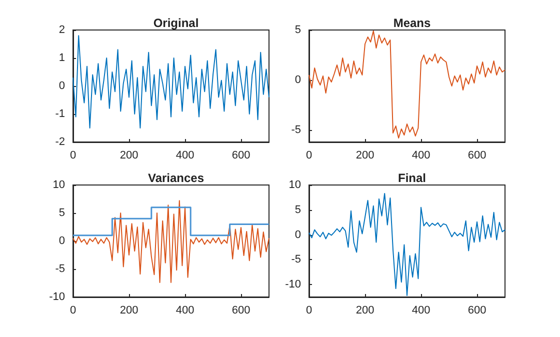  Describe the element at coordinates (60, 142) in the screenshot. I see `y-tick-label: -2` at that location.